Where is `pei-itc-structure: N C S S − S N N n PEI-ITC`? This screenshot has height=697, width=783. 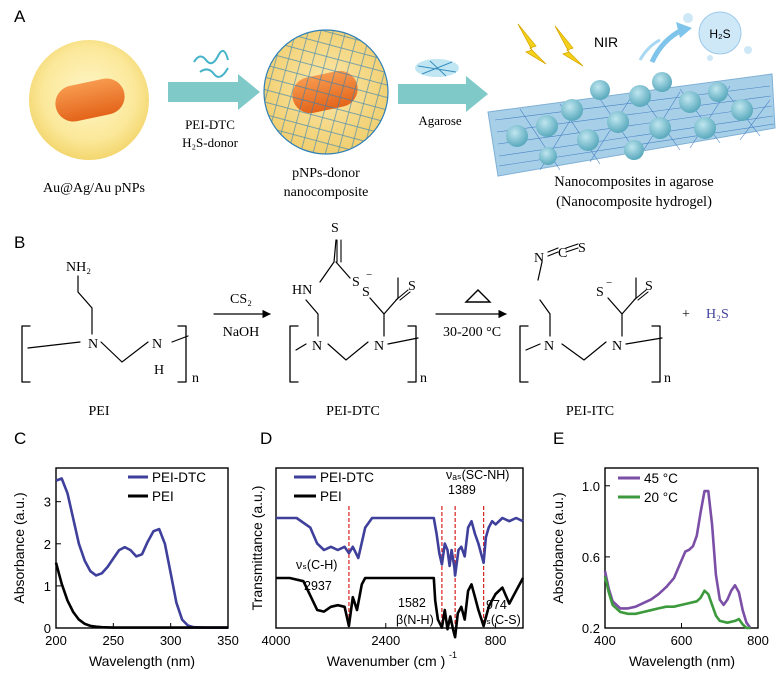 pei-itc-structure: N C S S − S N N n PEI-ITC is located at coordinates (595, 330).